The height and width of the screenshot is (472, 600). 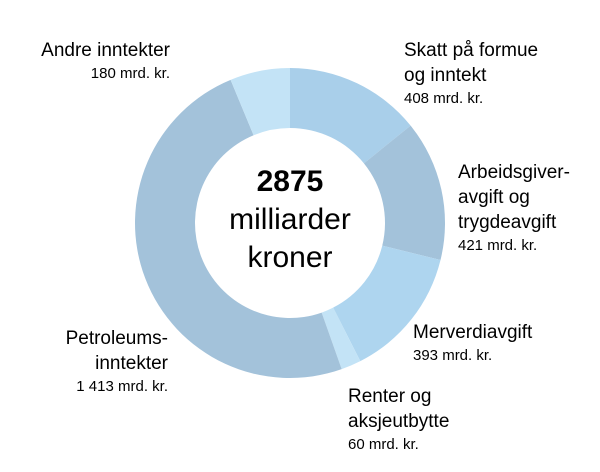 What do you see at coordinates (473, 332) in the screenshot?
I see `slice-name: Merverdiavgift` at bounding box center [473, 332].